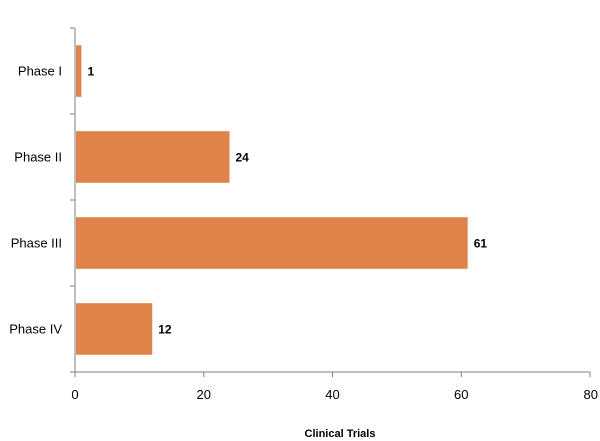 Image resolution: width=600 pixels, height=441 pixels. What do you see at coordinates (90, 72) in the screenshot?
I see `data-label: 1` at bounding box center [90, 72].